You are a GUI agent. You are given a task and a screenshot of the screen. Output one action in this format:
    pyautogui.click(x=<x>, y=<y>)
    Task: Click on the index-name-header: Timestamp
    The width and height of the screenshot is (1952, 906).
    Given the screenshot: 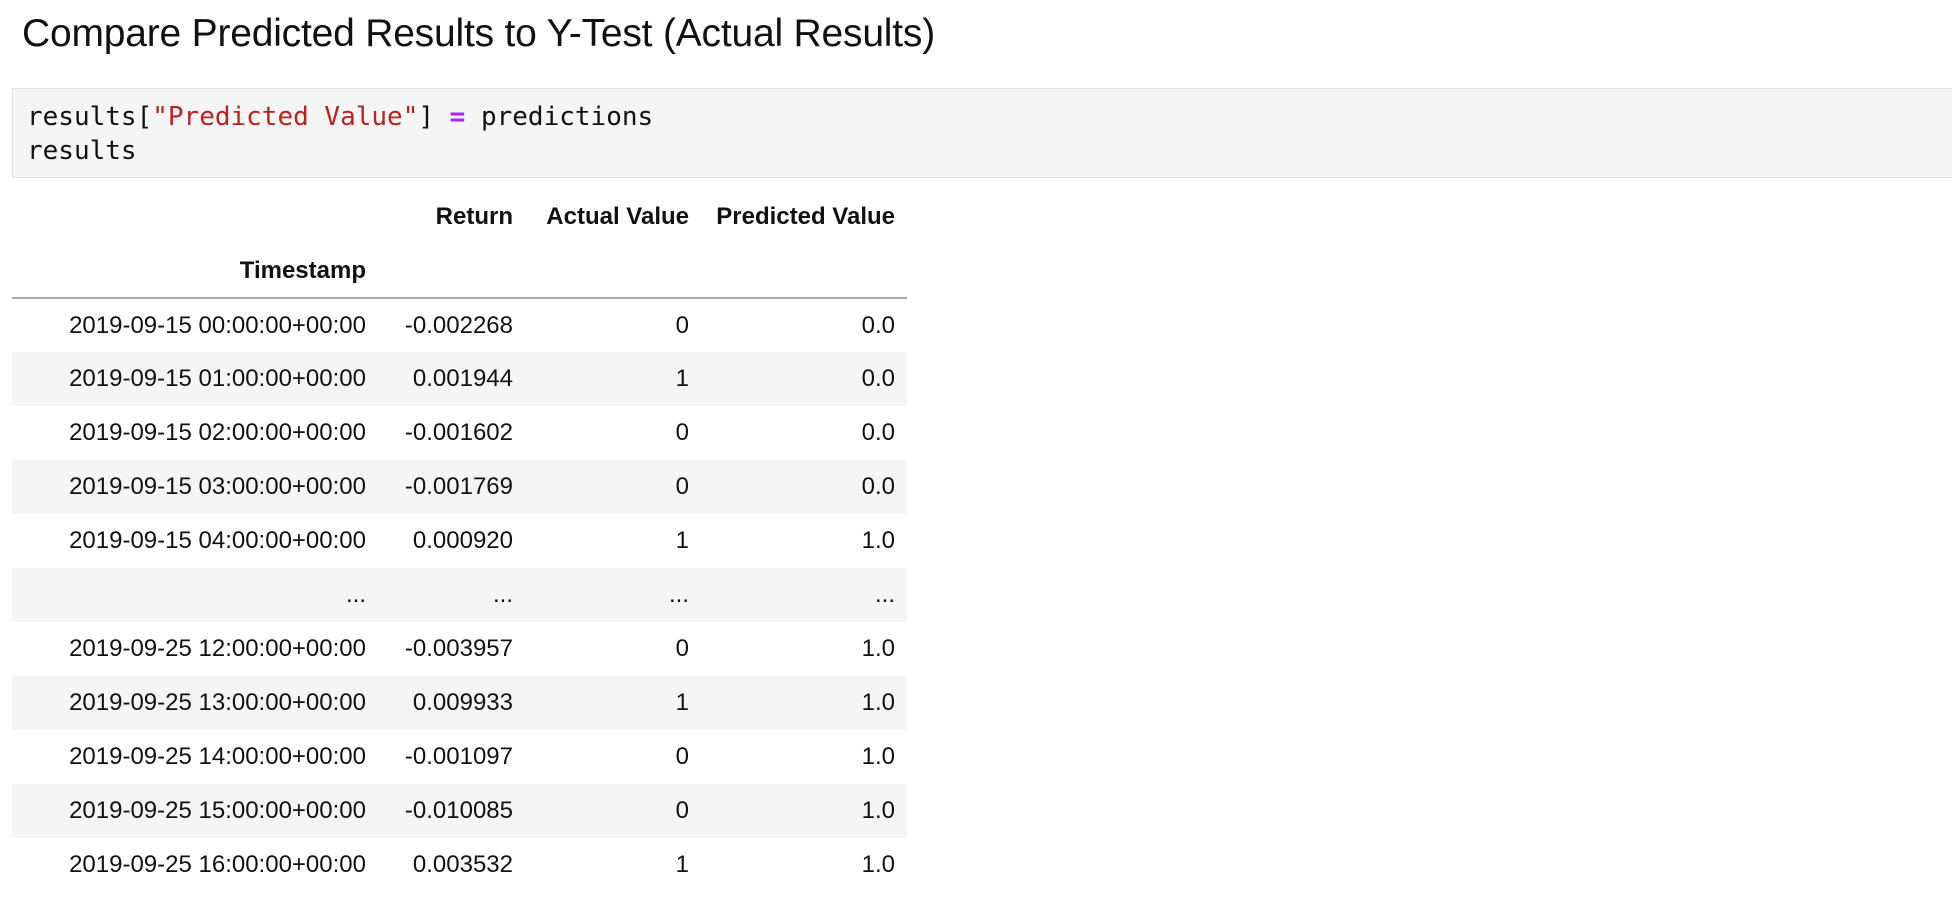 What is the action you would take?
    pyautogui.click(x=195, y=271)
    